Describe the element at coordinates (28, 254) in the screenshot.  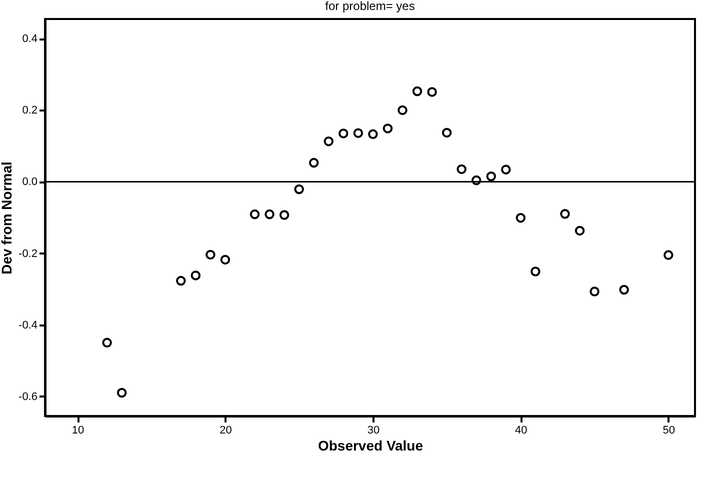
I see `y-tick-label: -0.2` at that location.